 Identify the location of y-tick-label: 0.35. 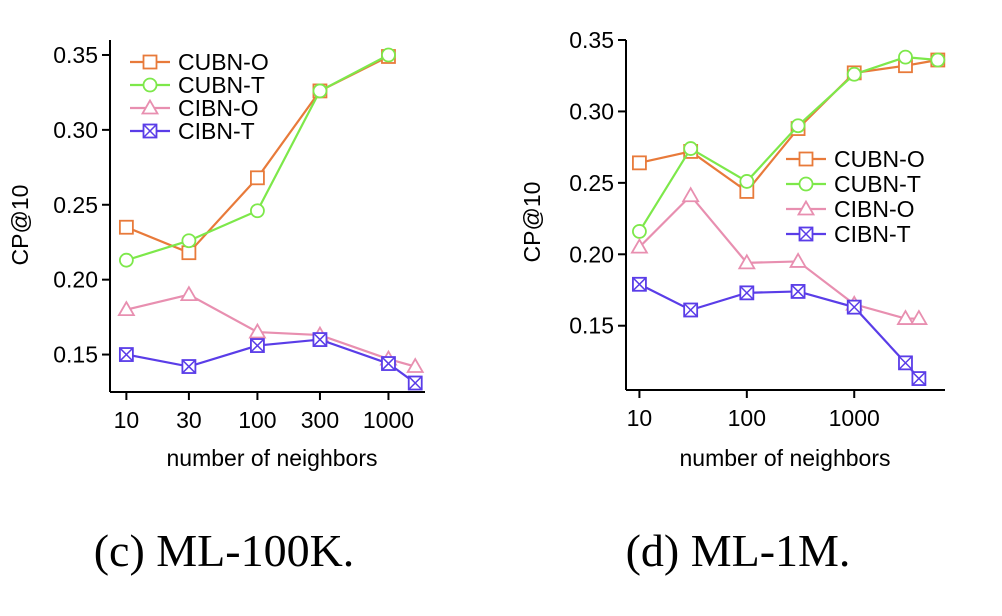
(75, 55).